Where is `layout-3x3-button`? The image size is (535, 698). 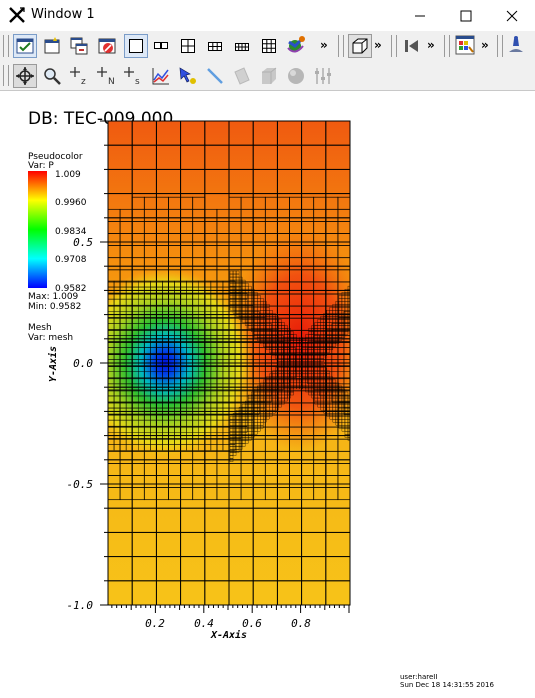 layout-3x3-button is located at coordinates (242, 46).